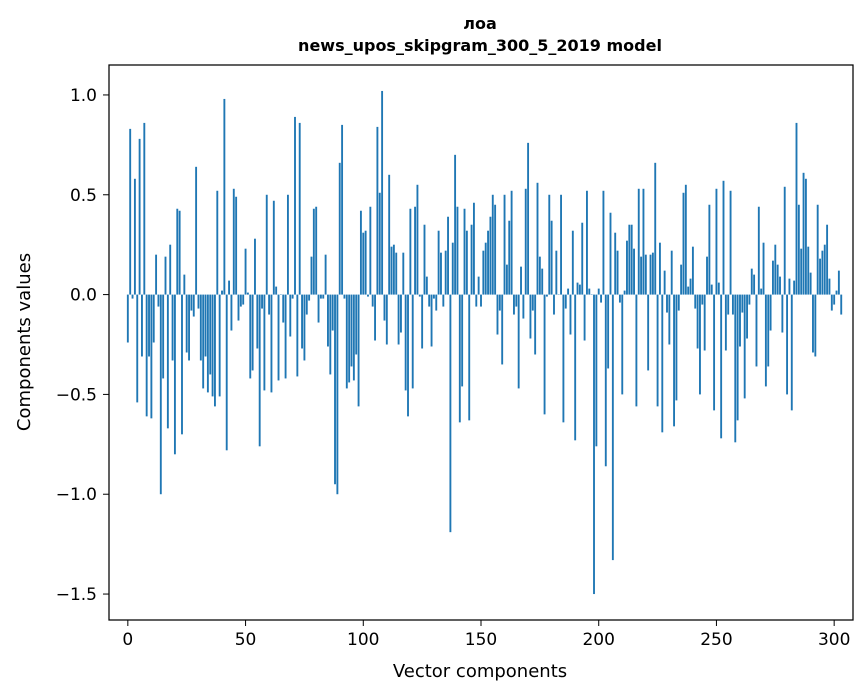  What do you see at coordinates (598, 640) in the screenshot?
I see `x-tick-label: 200` at bounding box center [598, 640].